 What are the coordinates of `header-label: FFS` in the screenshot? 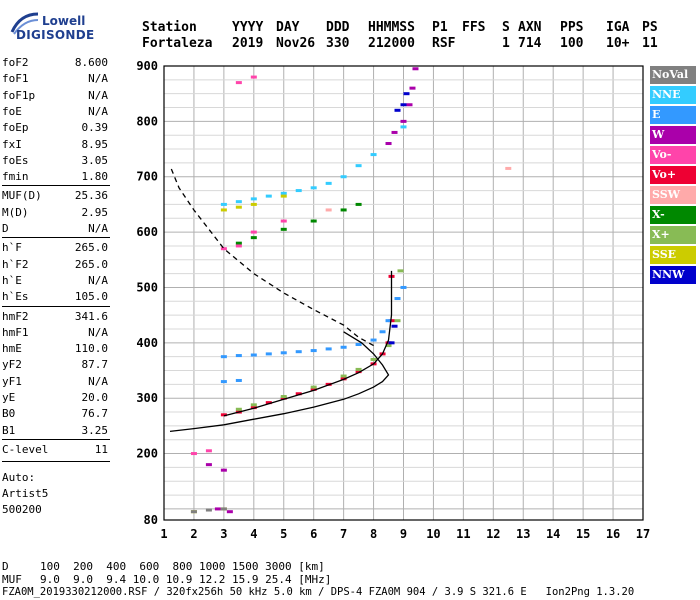 It's located at (474, 27).